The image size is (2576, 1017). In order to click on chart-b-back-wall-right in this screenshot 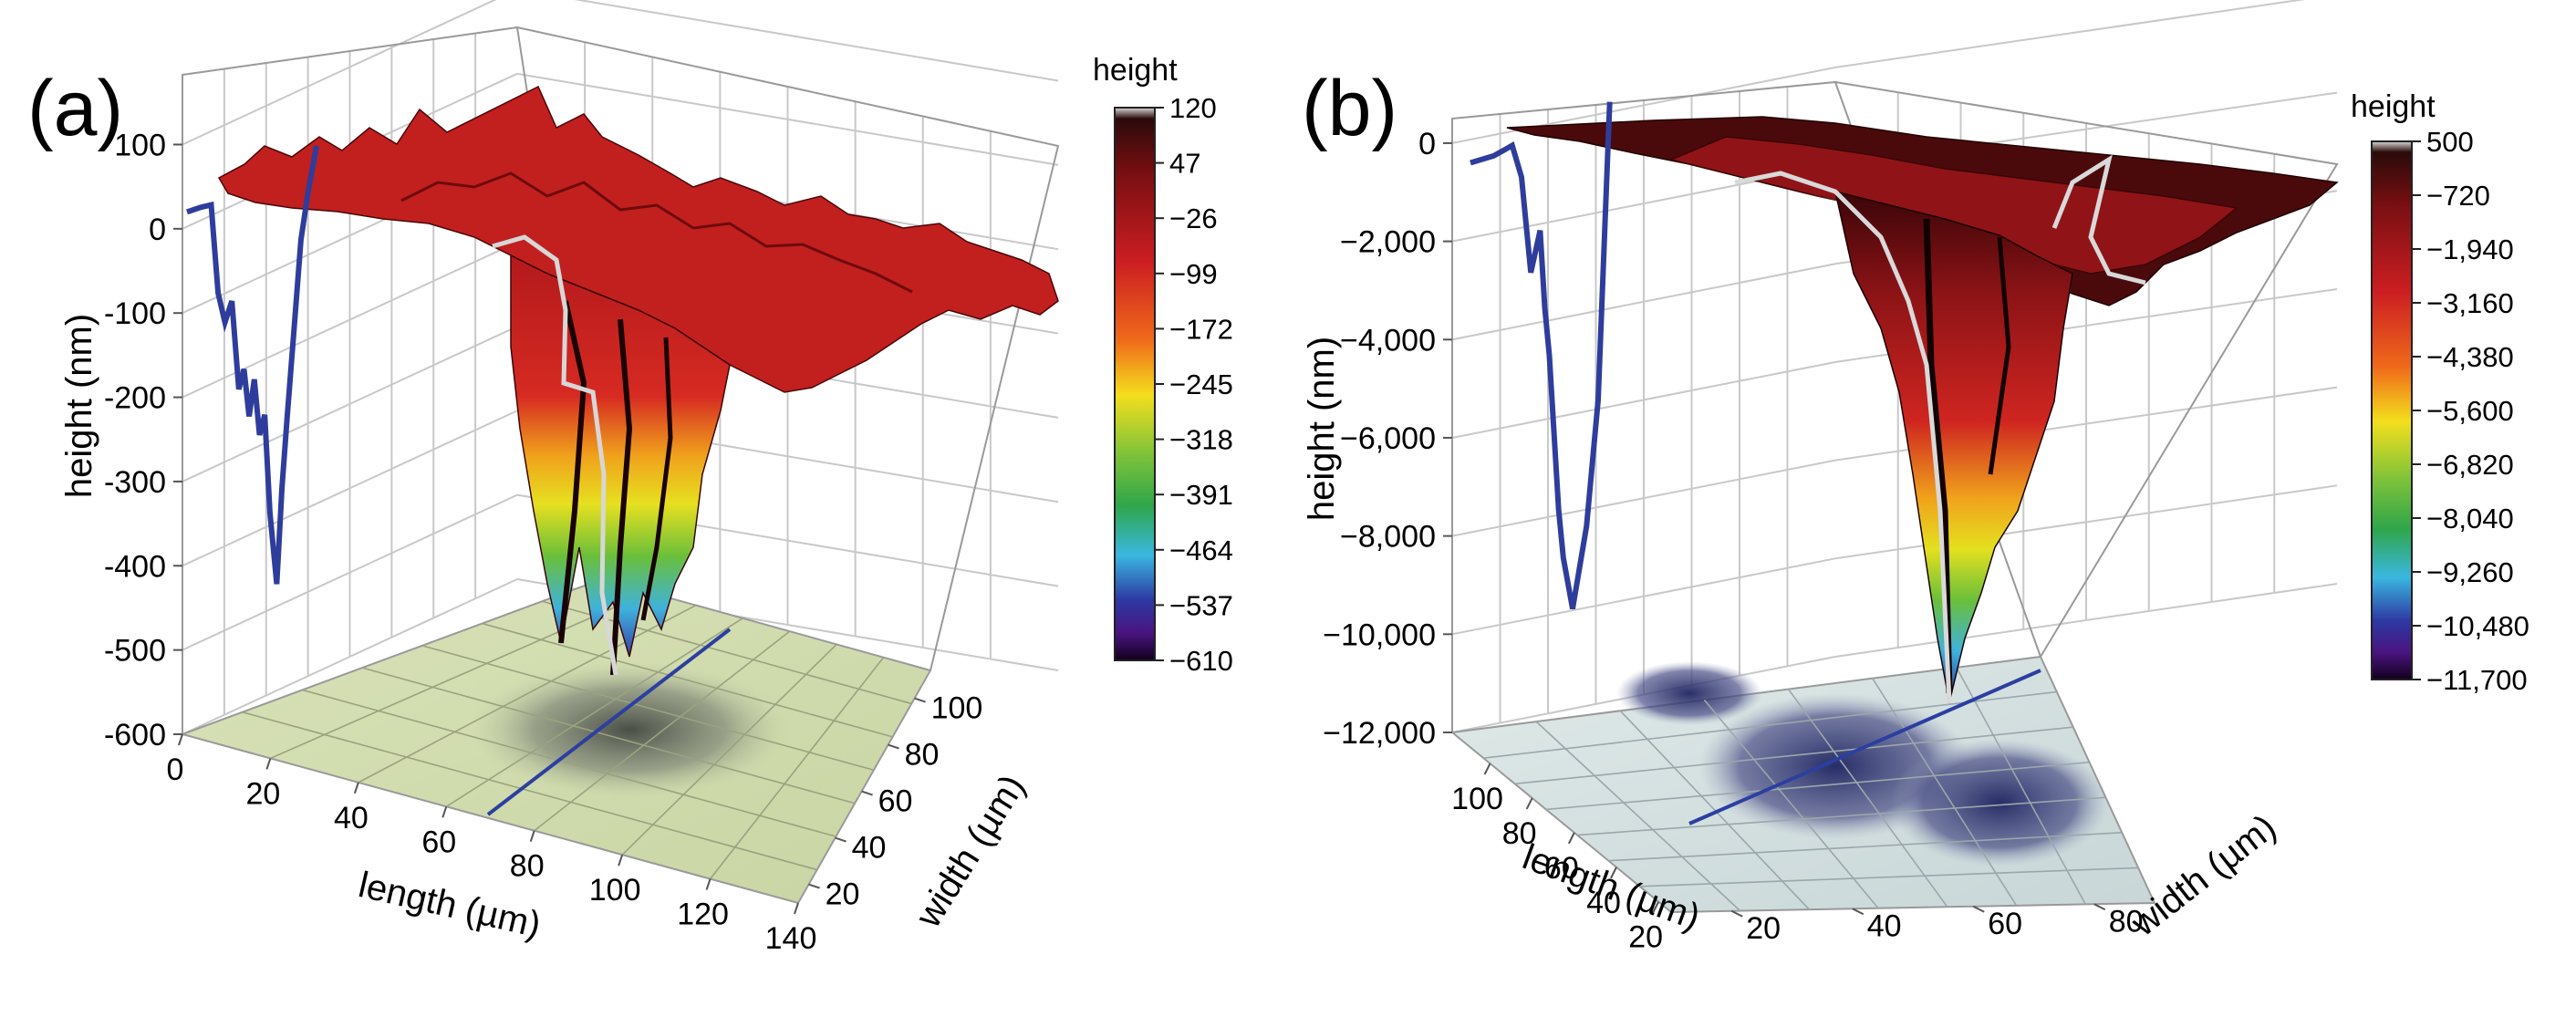, I will do `click(2086, 369)`.